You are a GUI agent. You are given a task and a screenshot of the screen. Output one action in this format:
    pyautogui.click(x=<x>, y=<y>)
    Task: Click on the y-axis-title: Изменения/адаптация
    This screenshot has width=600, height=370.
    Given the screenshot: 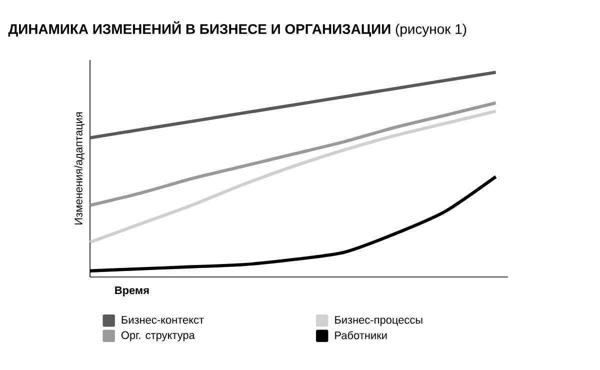 What is the action you would take?
    pyautogui.click(x=79, y=168)
    